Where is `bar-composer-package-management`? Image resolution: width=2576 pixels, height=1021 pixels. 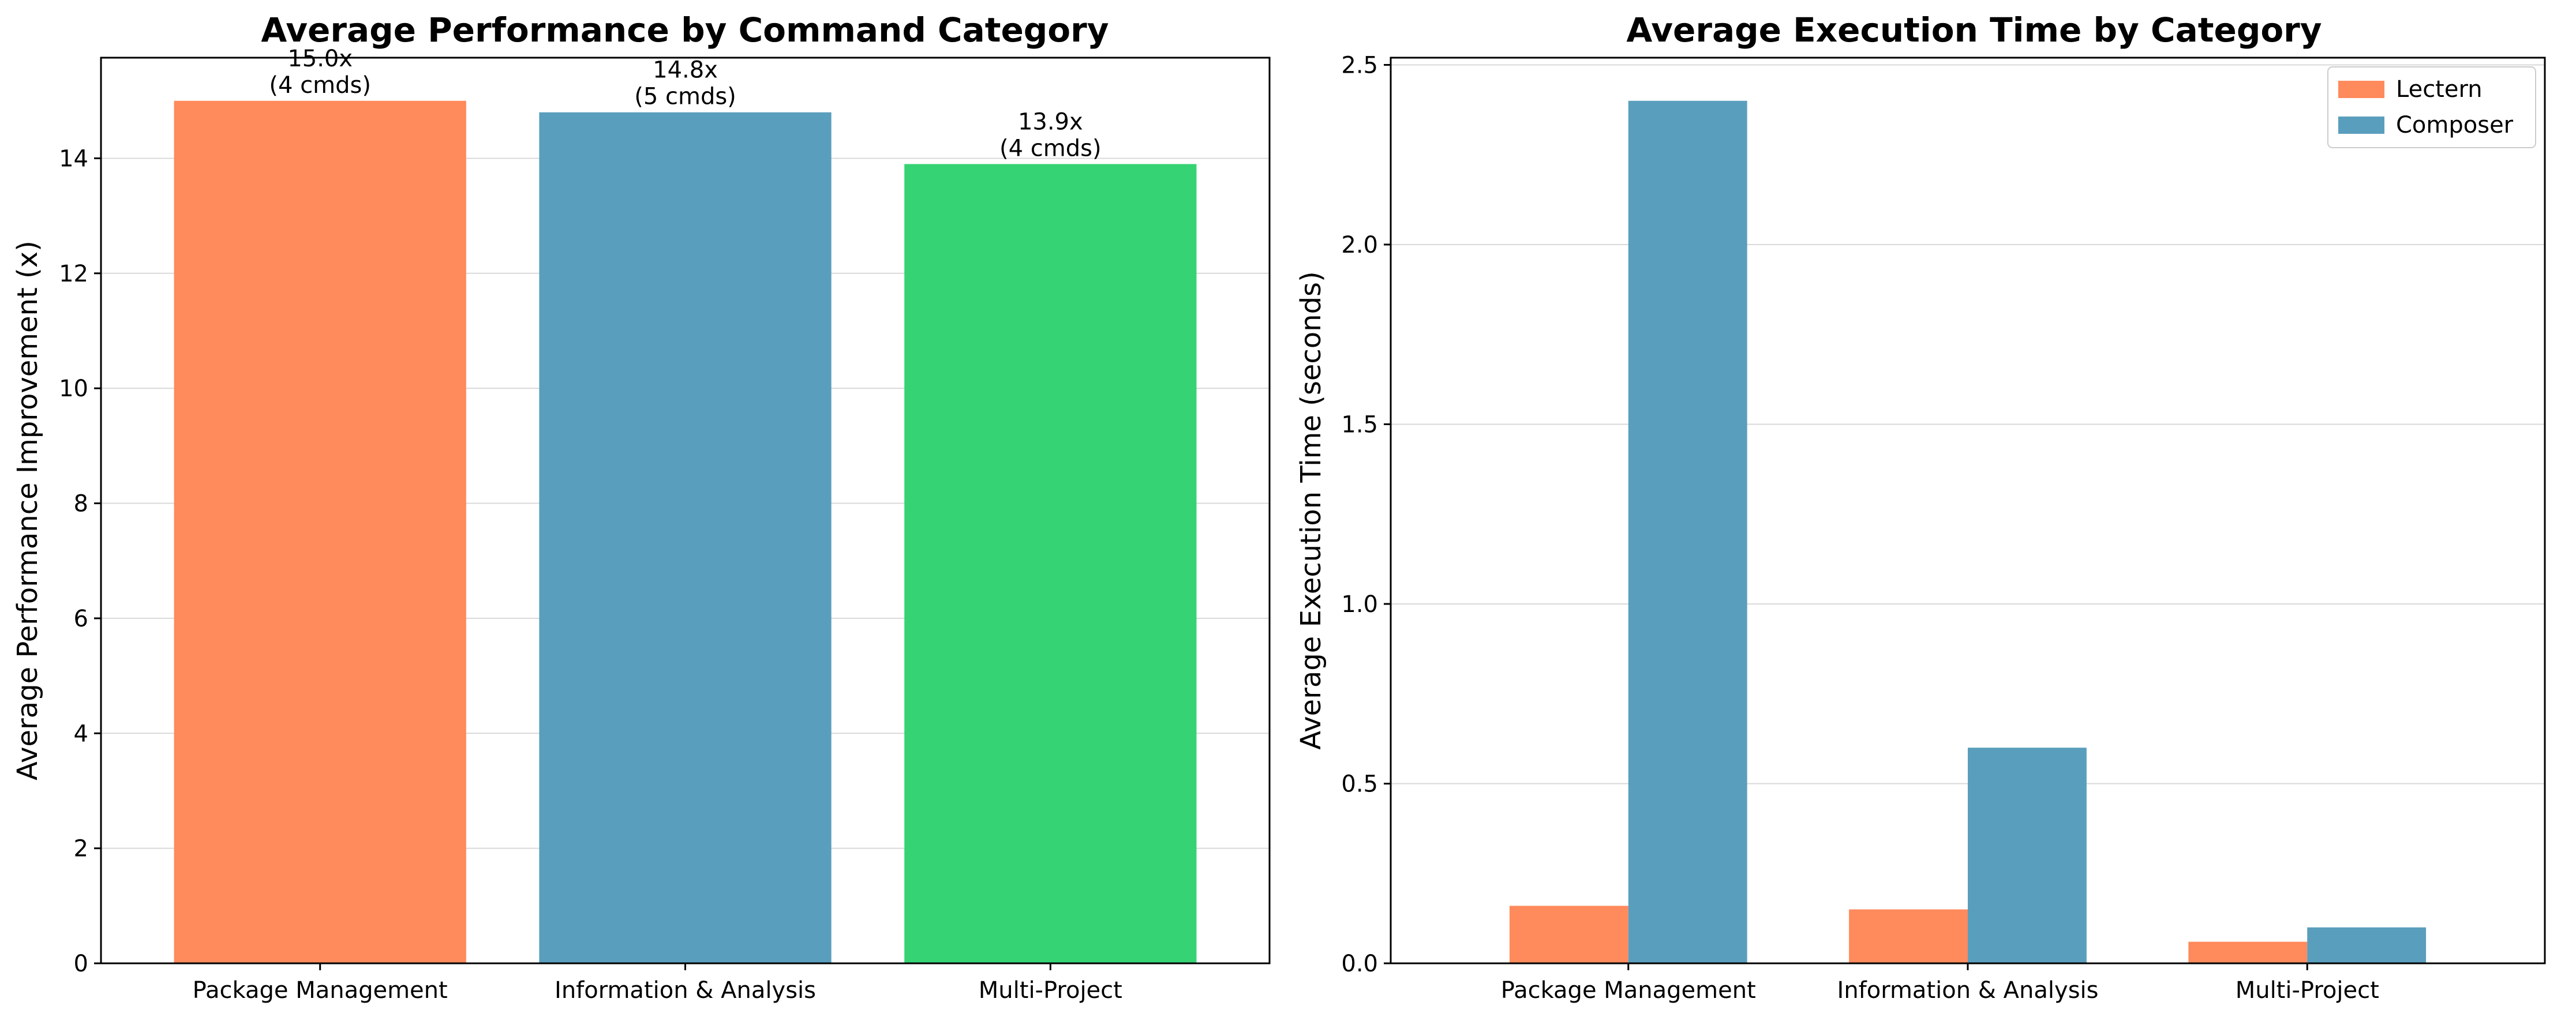
bar-composer-package-management is located at coordinates (1687, 532).